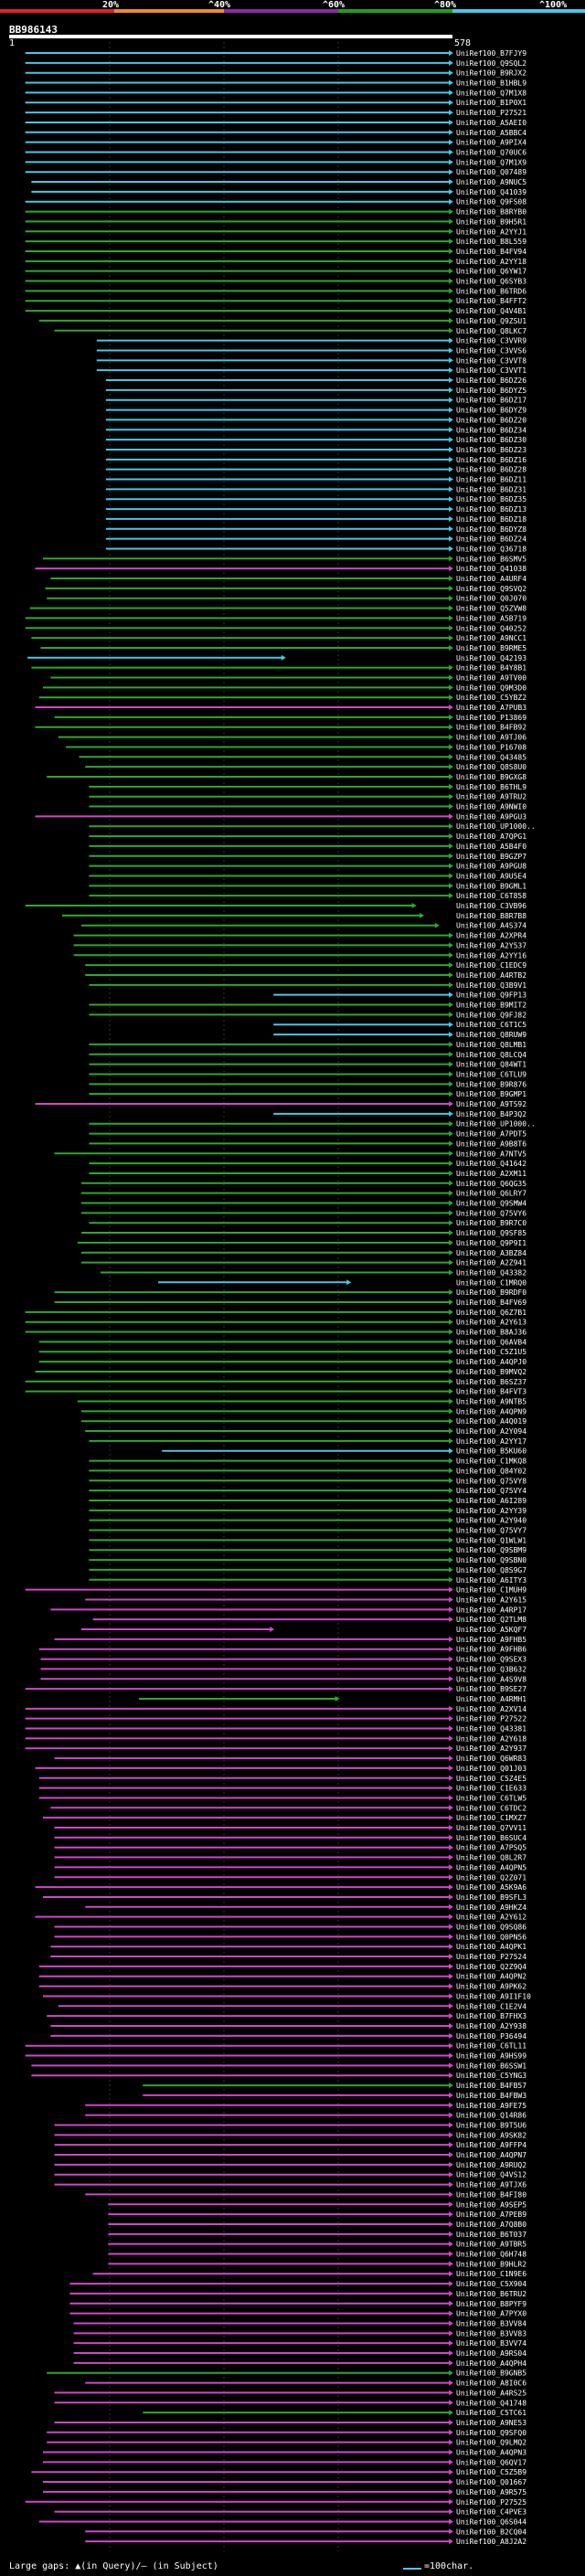  What do you see at coordinates (491, 84) in the screenshot?
I see `hit-label: UniRef100_B1HBL9` at bounding box center [491, 84].